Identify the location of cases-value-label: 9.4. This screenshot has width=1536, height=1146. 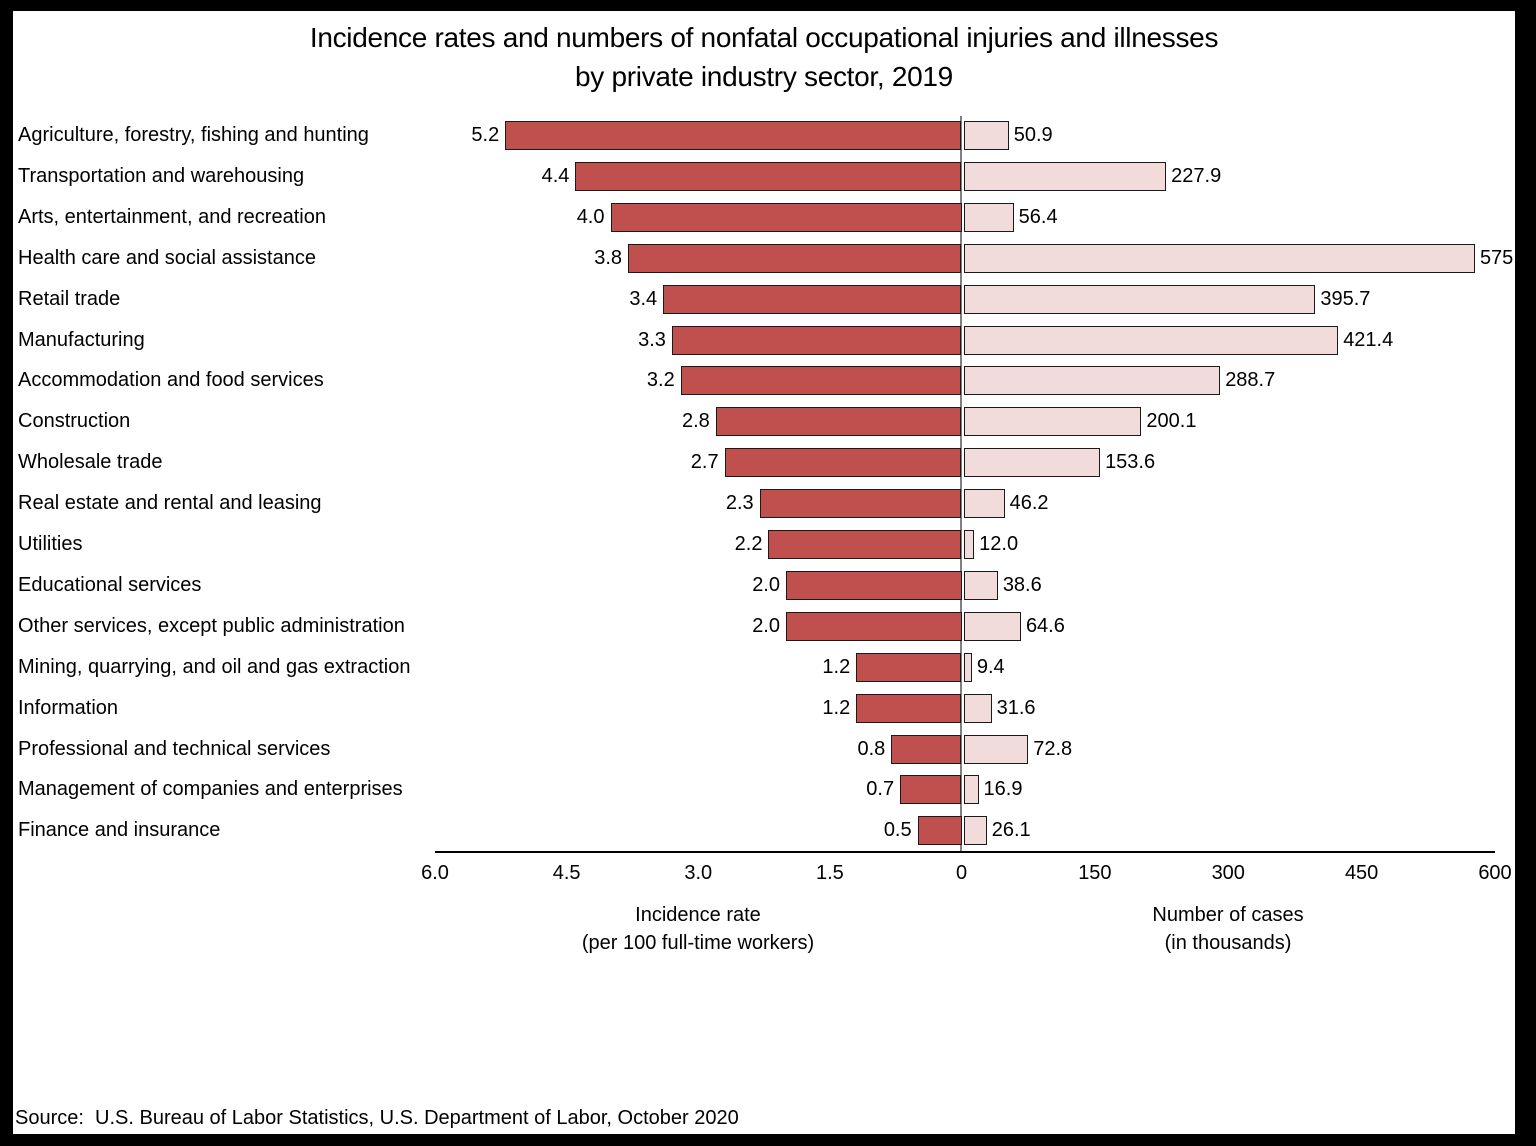
(990, 666).